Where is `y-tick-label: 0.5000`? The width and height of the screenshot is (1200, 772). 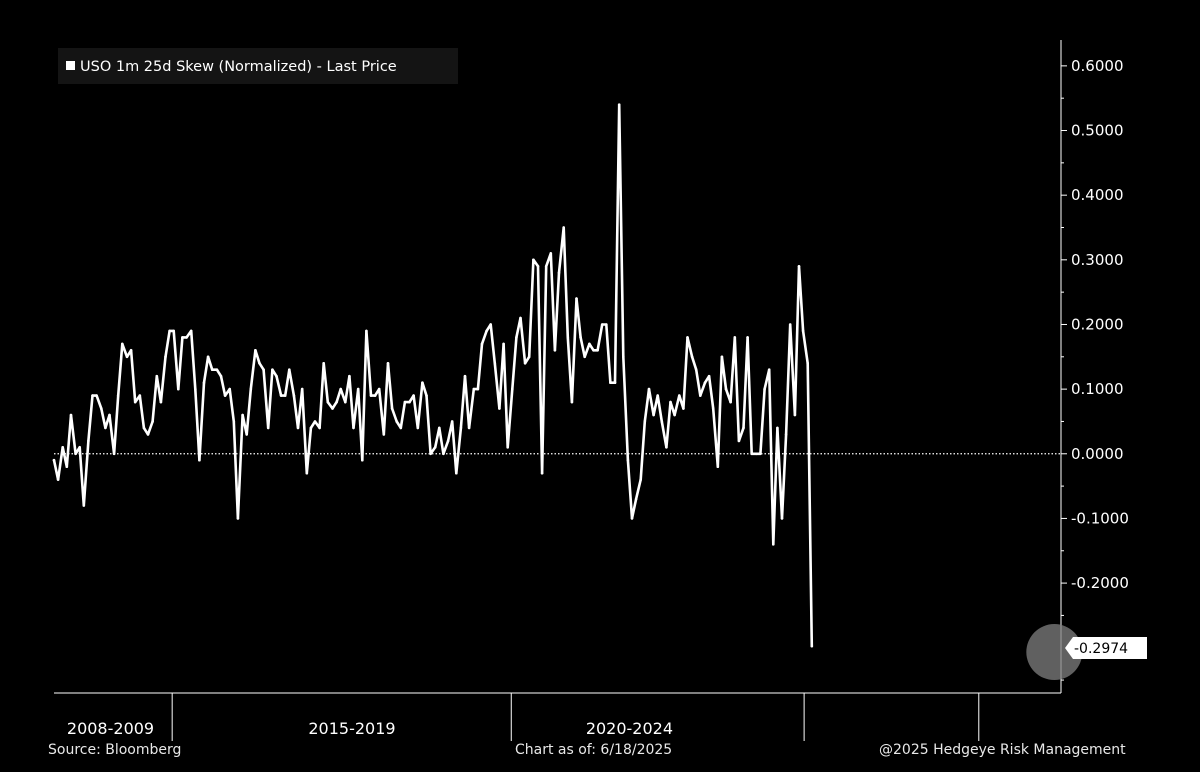
y-tick-label: 0.5000 is located at coordinates (1097, 131).